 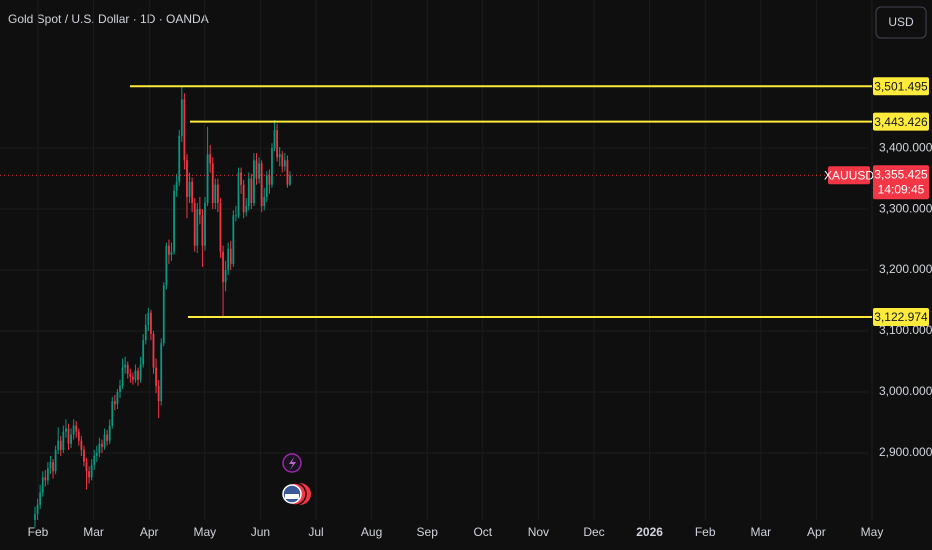 What do you see at coordinates (315, 532) in the screenshot?
I see `x-tick-label: Jul` at bounding box center [315, 532].